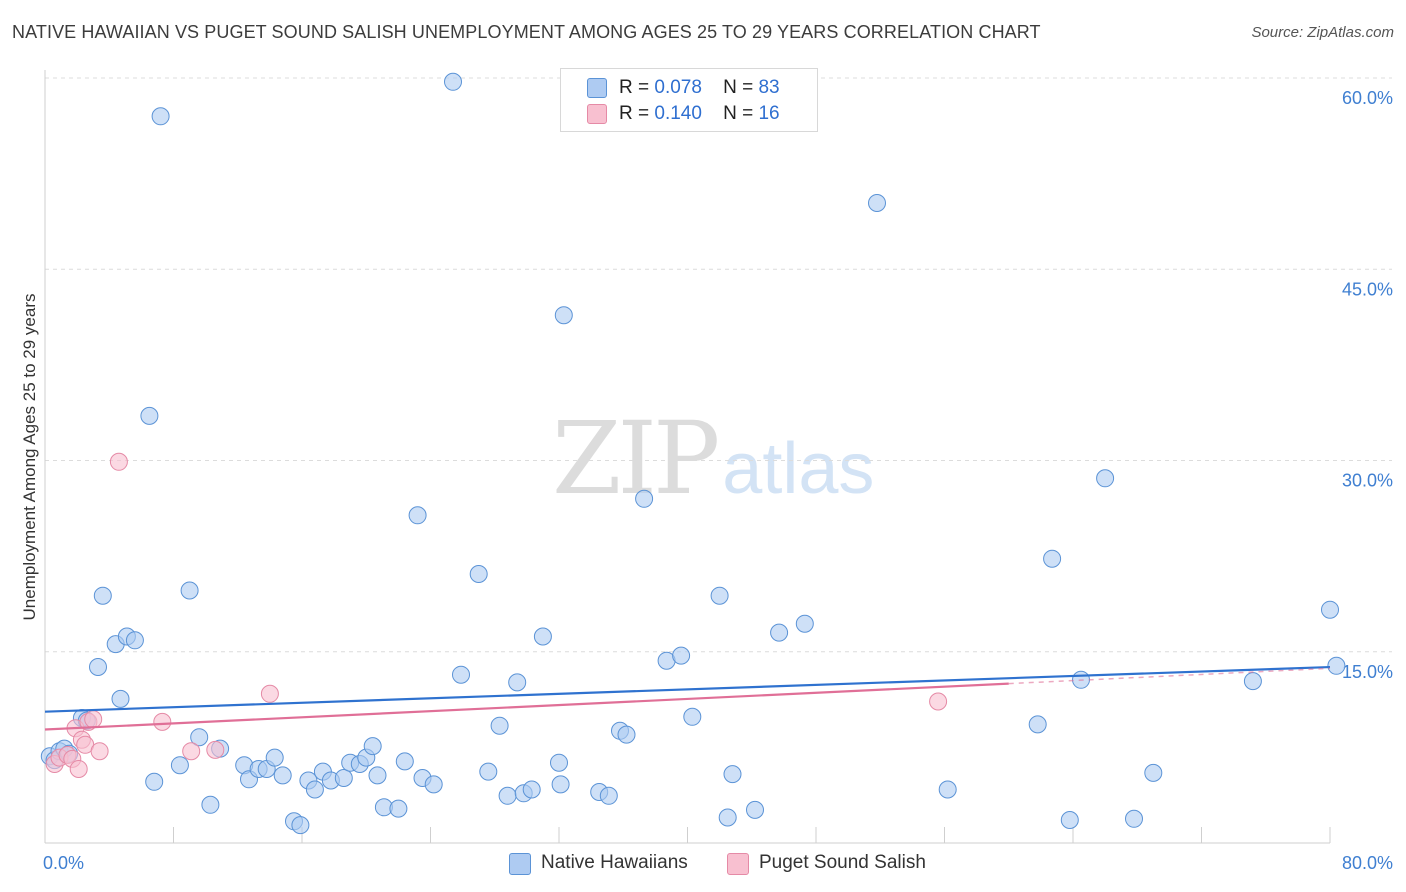 This screenshot has width=1406, height=892. What do you see at coordinates (1367, 863) in the screenshot?
I see `x-tick-label: 80.0%` at bounding box center [1367, 863].